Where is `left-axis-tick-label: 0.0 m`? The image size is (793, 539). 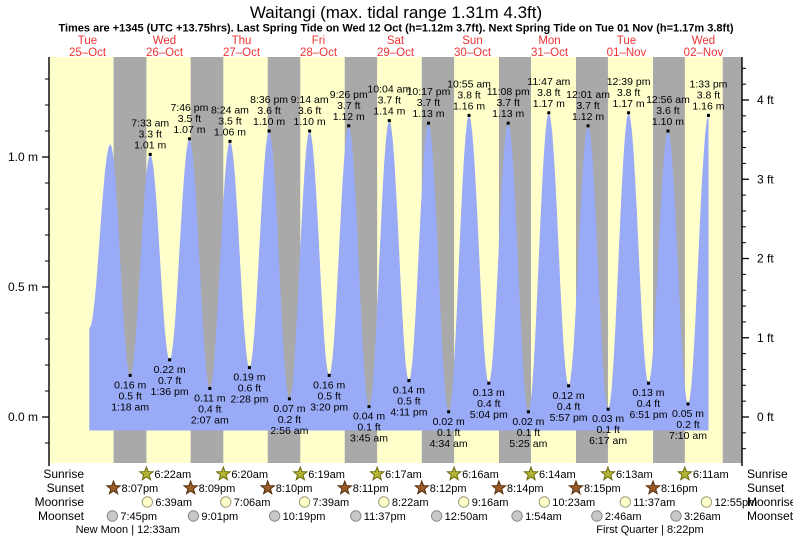
left-axis-tick-label: 0.0 m is located at coordinates (23, 417).